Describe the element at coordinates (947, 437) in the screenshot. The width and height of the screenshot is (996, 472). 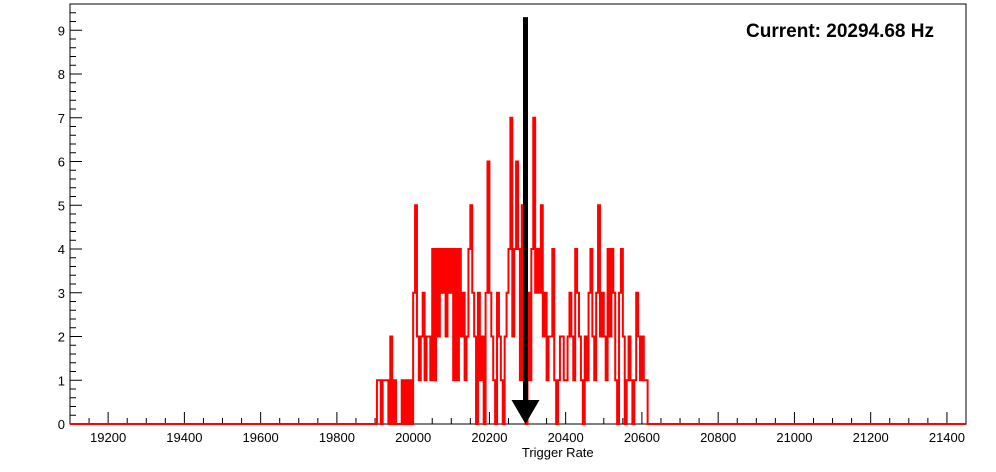
I see `x-tick-label: 21400` at that location.